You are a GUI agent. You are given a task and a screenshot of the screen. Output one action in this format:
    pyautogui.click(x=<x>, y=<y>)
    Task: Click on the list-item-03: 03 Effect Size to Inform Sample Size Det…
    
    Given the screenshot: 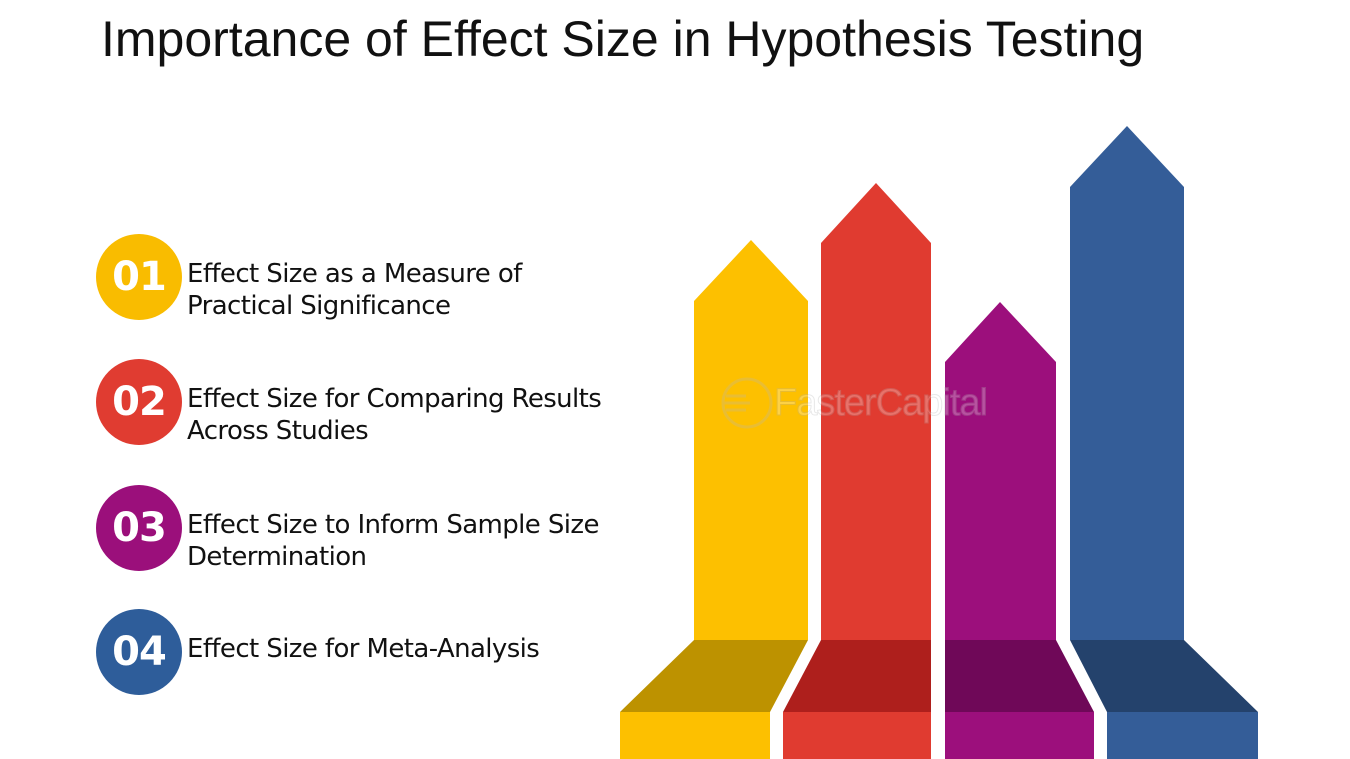 What is the action you would take?
    pyautogui.click(x=376, y=530)
    